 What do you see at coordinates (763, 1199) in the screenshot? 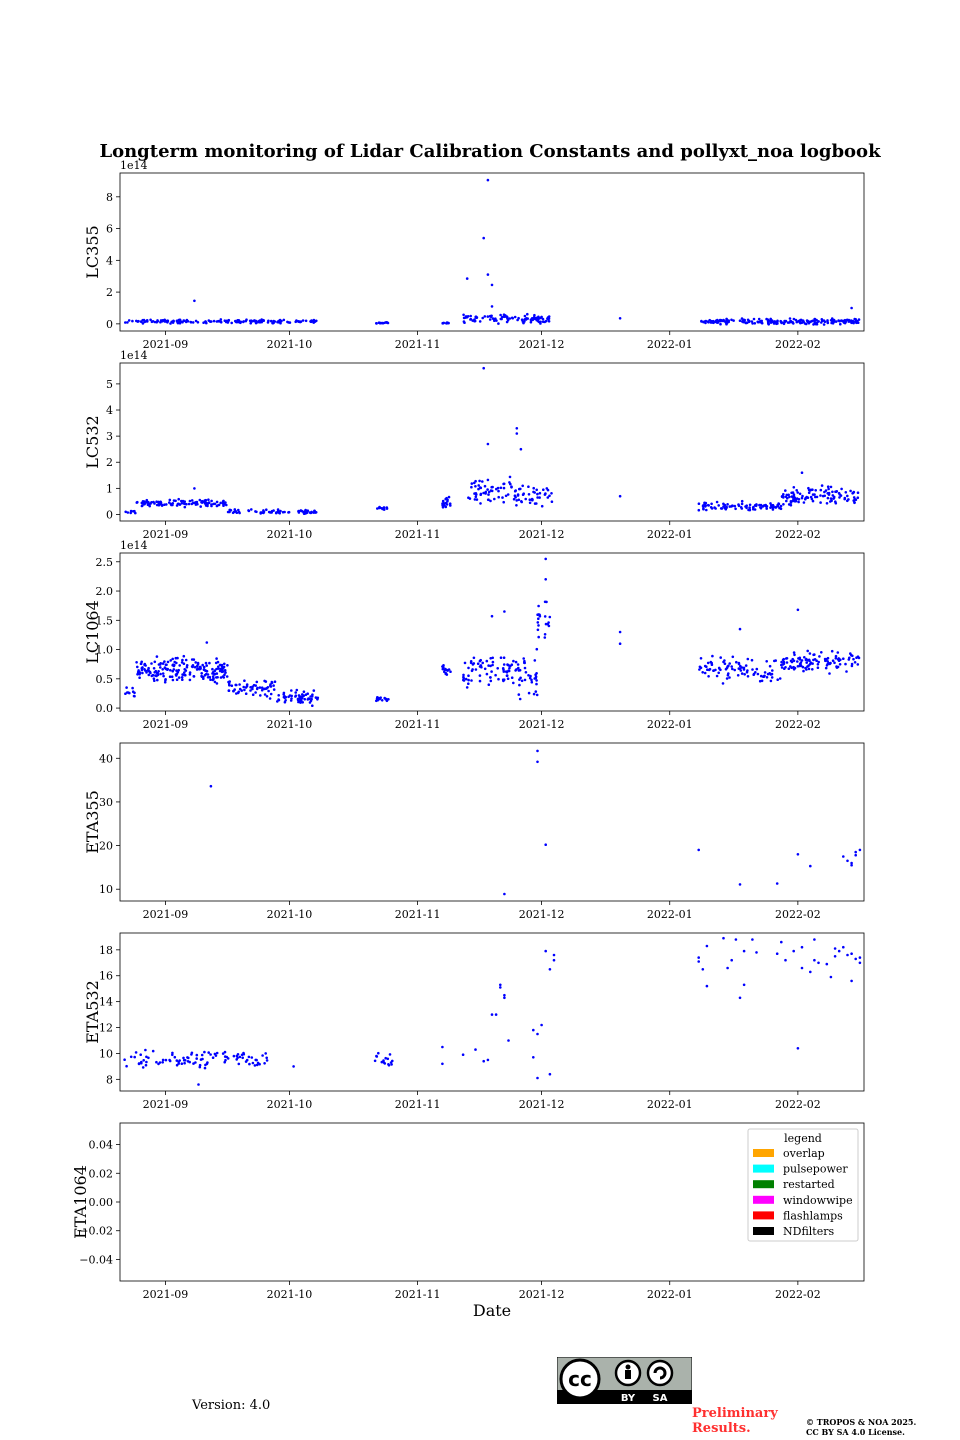
I see `legend-swatch-windowwipe` at bounding box center [763, 1199].